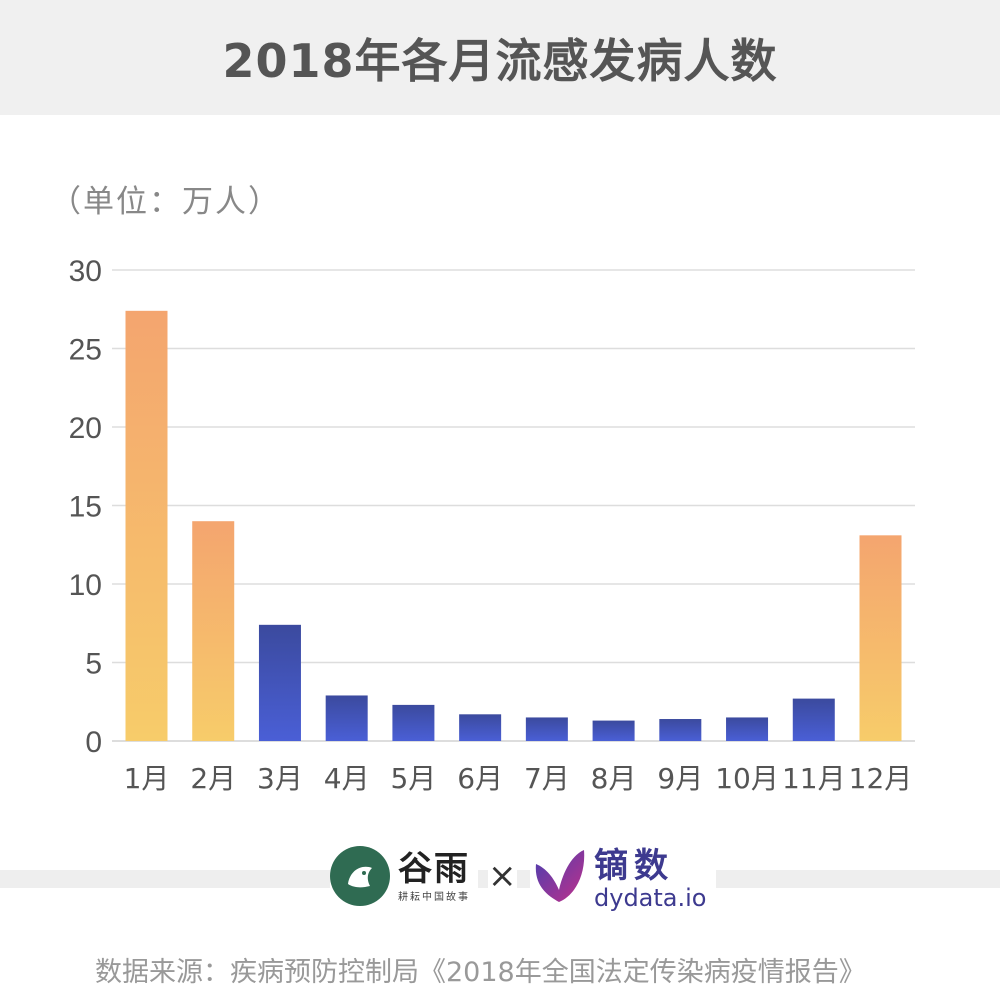 The height and width of the screenshot is (1000, 1000). Describe the element at coordinates (502, 876) in the screenshot. I see `times-symbol: ×` at that location.